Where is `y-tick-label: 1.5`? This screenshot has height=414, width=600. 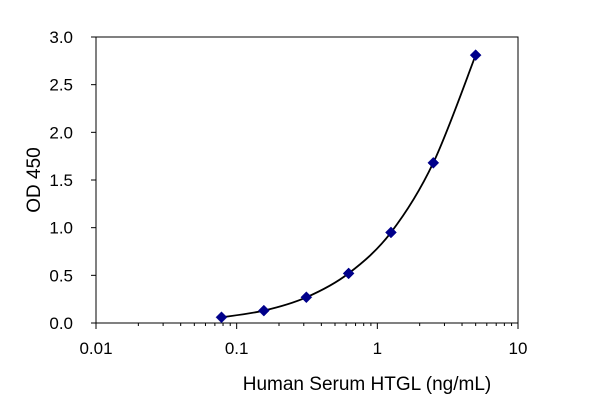
y-tick-label: 1.5 is located at coordinates (61, 180).